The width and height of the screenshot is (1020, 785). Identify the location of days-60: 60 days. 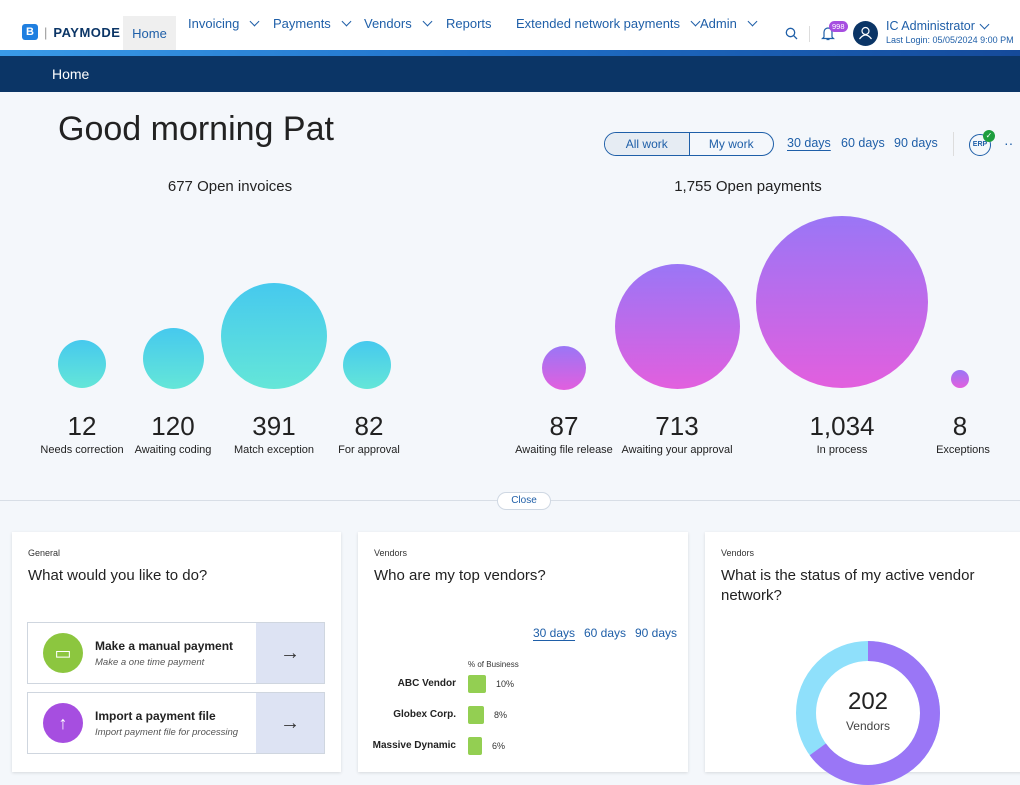
(863, 143).